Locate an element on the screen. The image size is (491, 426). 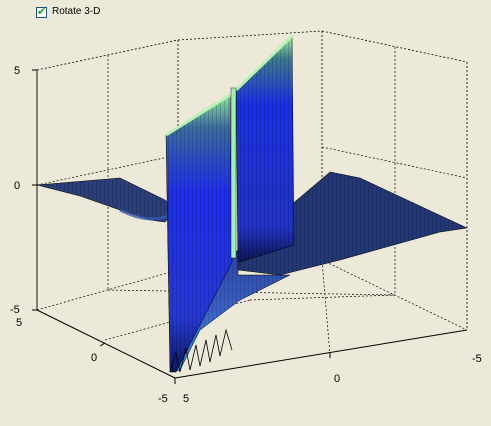
x-tick-label-mid: 0 is located at coordinates (337, 379).